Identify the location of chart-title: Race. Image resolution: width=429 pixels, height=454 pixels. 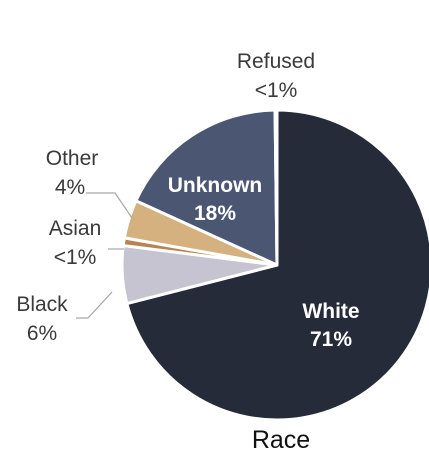
(281, 440).